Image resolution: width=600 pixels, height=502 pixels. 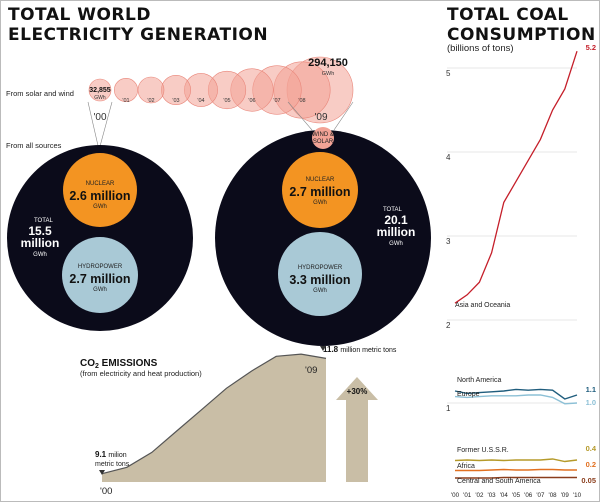 I want to click on total-gwh-2000: GWh, so click(x=40, y=255).